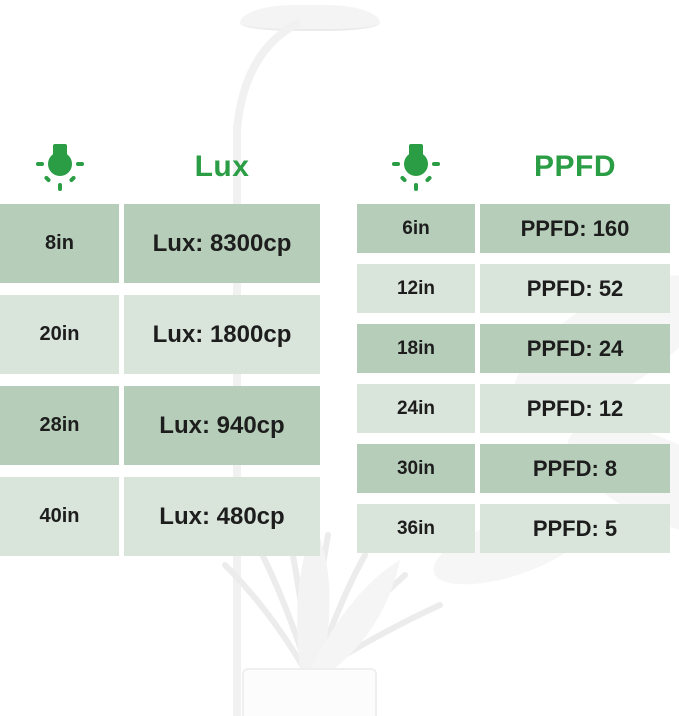  What do you see at coordinates (575, 468) in the screenshot?
I see `ppfd-row-value: PPFD: 8` at bounding box center [575, 468].